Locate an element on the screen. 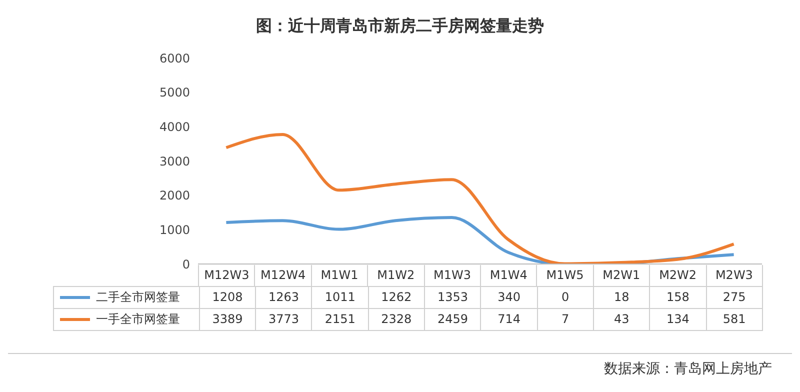 The image size is (800, 392). data-label: 3773 is located at coordinates (283, 319).